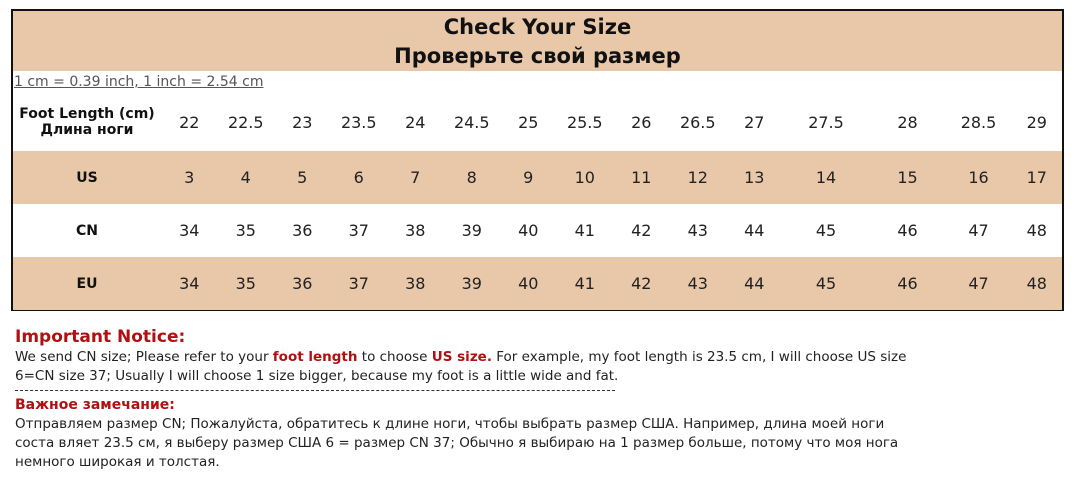 This screenshot has width=1073, height=491. What do you see at coordinates (584, 177) in the screenshot?
I see `size-cell: 10` at bounding box center [584, 177].